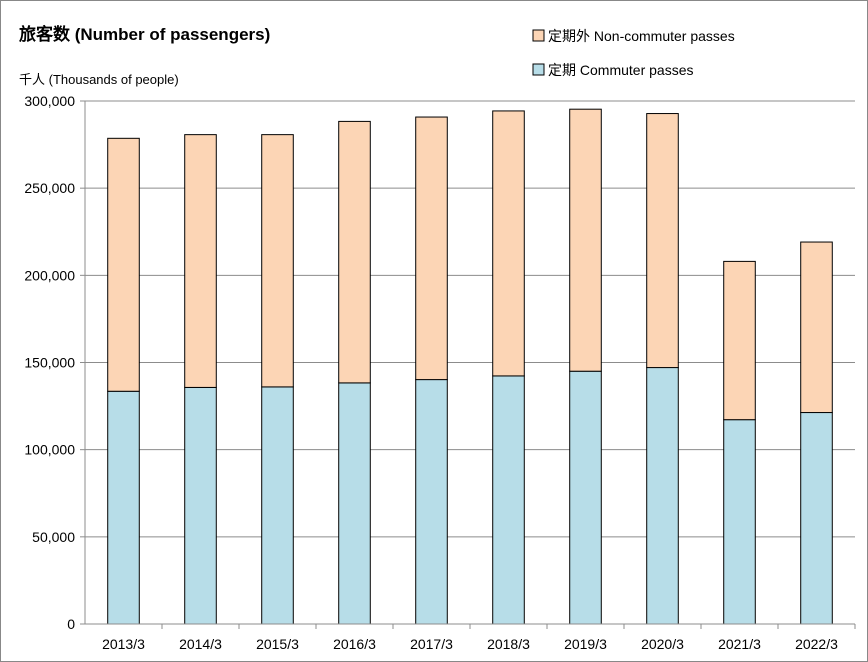 This screenshot has height=662, width=868. I want to click on chart-title: 旅客数 (Number of passengers), so click(144, 34).